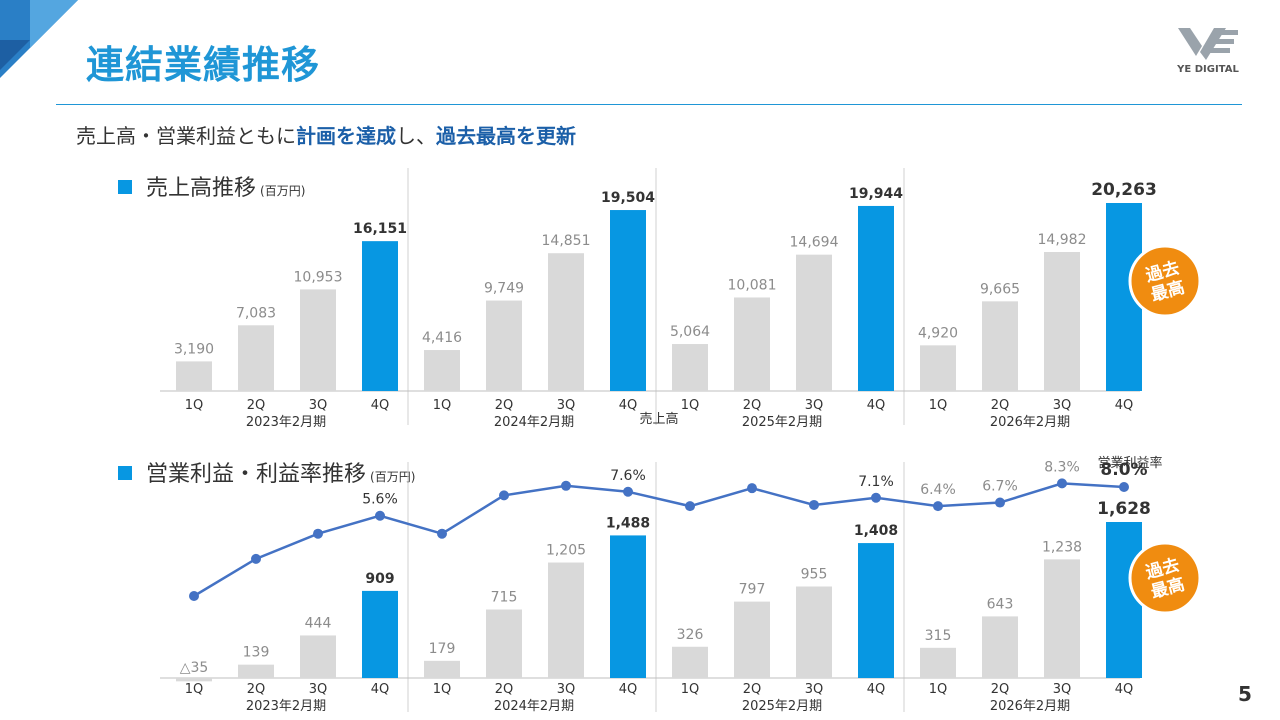  What do you see at coordinates (1123, 470) in the screenshot?
I see `margin-rate-label: 8.0%` at bounding box center [1123, 470].